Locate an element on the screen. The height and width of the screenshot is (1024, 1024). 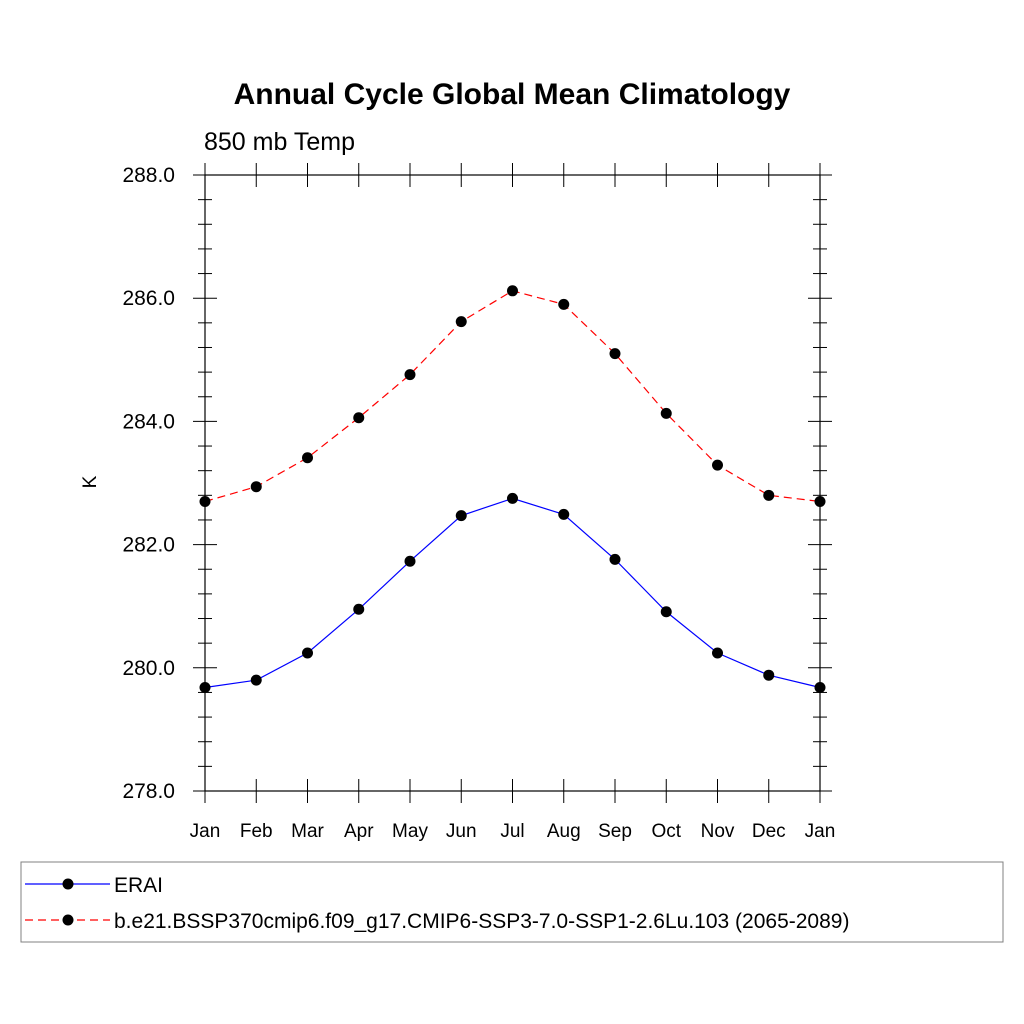
x-tick-label: Apr is located at coordinates (359, 831).